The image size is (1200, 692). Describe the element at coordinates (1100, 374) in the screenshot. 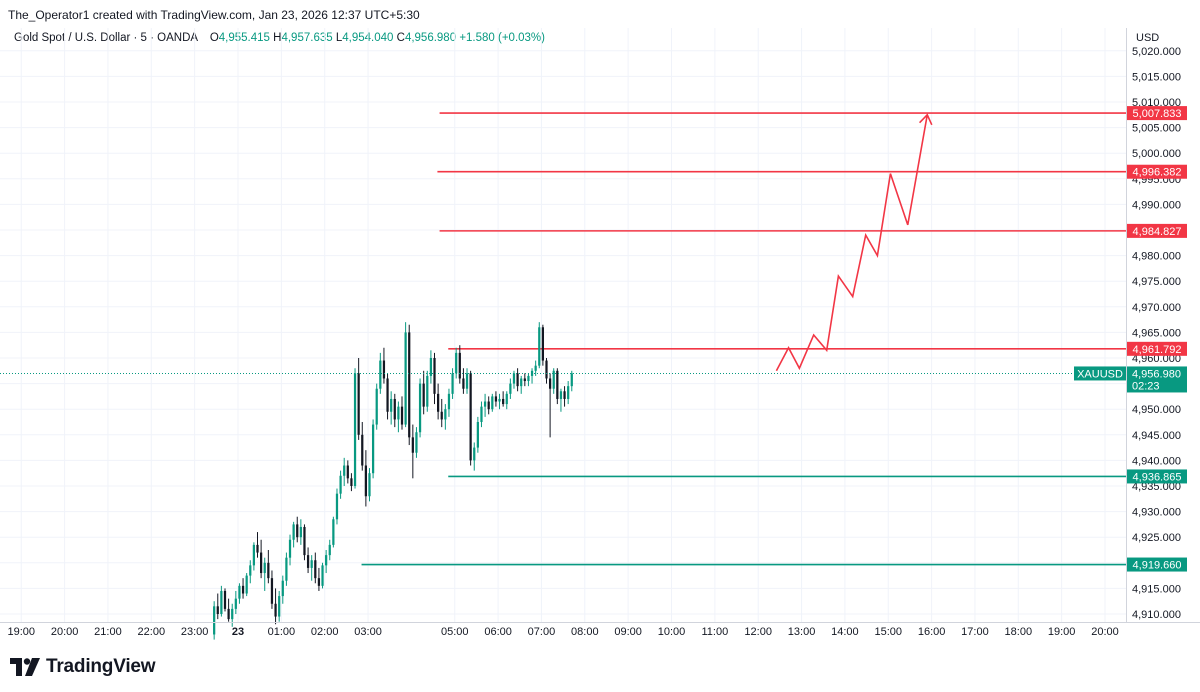

I see `symbol-tag-label: XAUUSD` at that location.